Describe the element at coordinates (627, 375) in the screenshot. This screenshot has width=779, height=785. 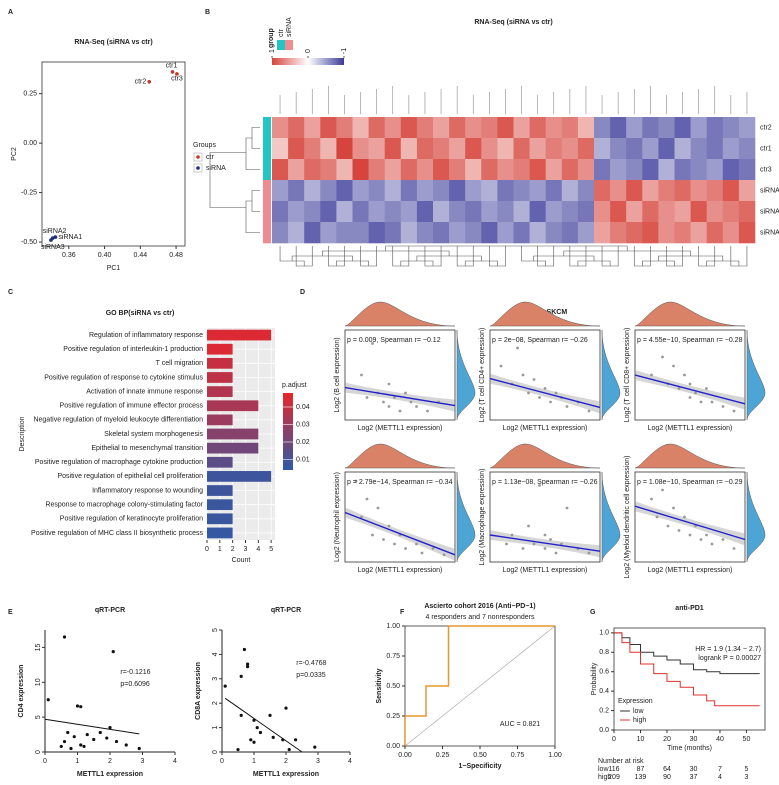
I see `y-axis-label: Log2 (T cell CD8+ expression)` at that location.